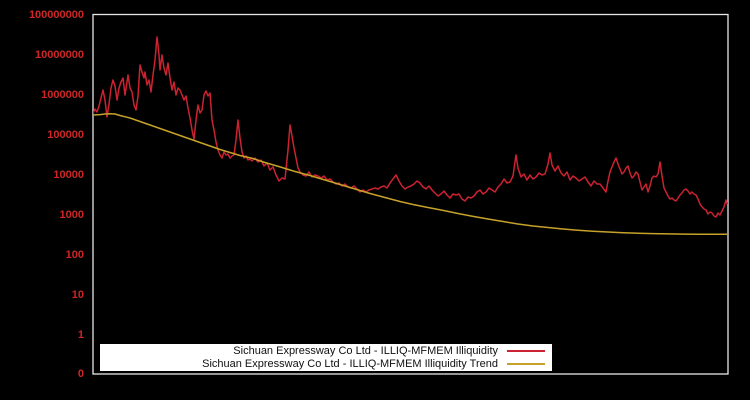 Image resolution: width=750 pixels, height=400 pixels. Describe the element at coordinates (77, 294) in the screenshot. I see `y-tick-label: 10` at that location.